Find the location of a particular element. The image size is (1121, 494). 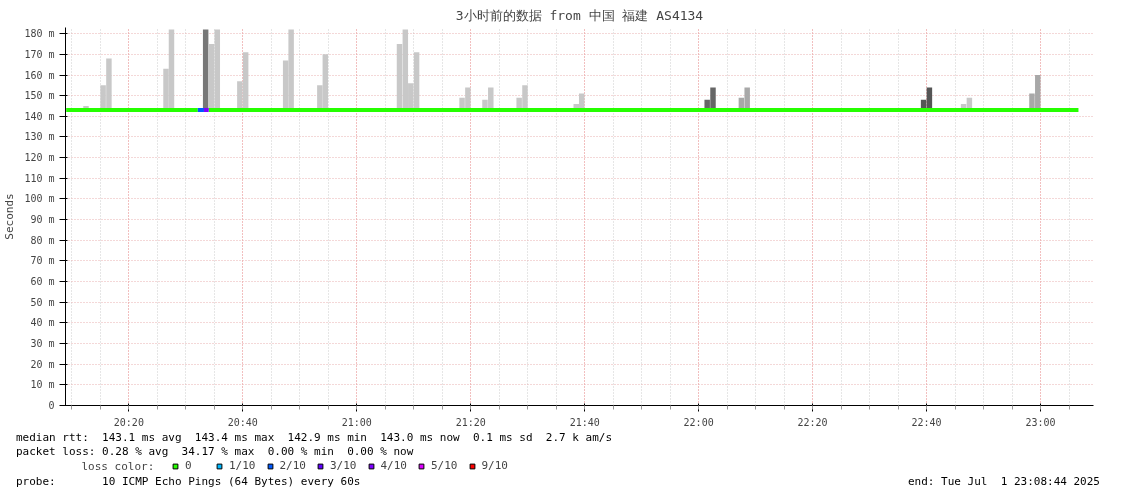

legend-label: 0 is located at coordinates (189, 465).